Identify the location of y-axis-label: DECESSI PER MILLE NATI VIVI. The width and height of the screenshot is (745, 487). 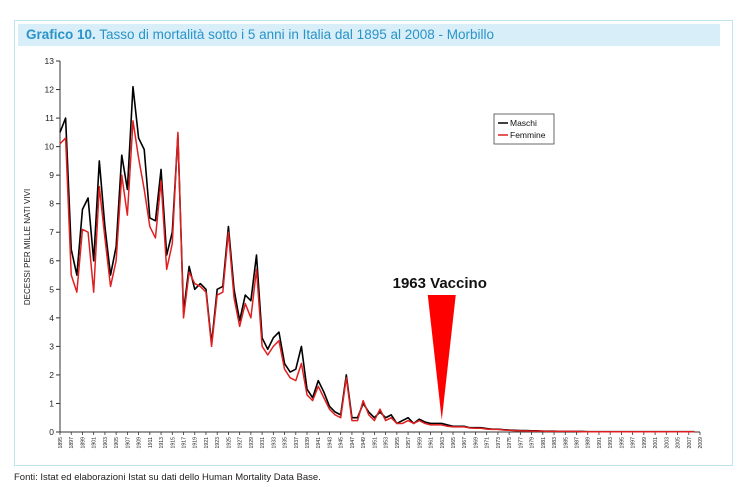
(27, 247).